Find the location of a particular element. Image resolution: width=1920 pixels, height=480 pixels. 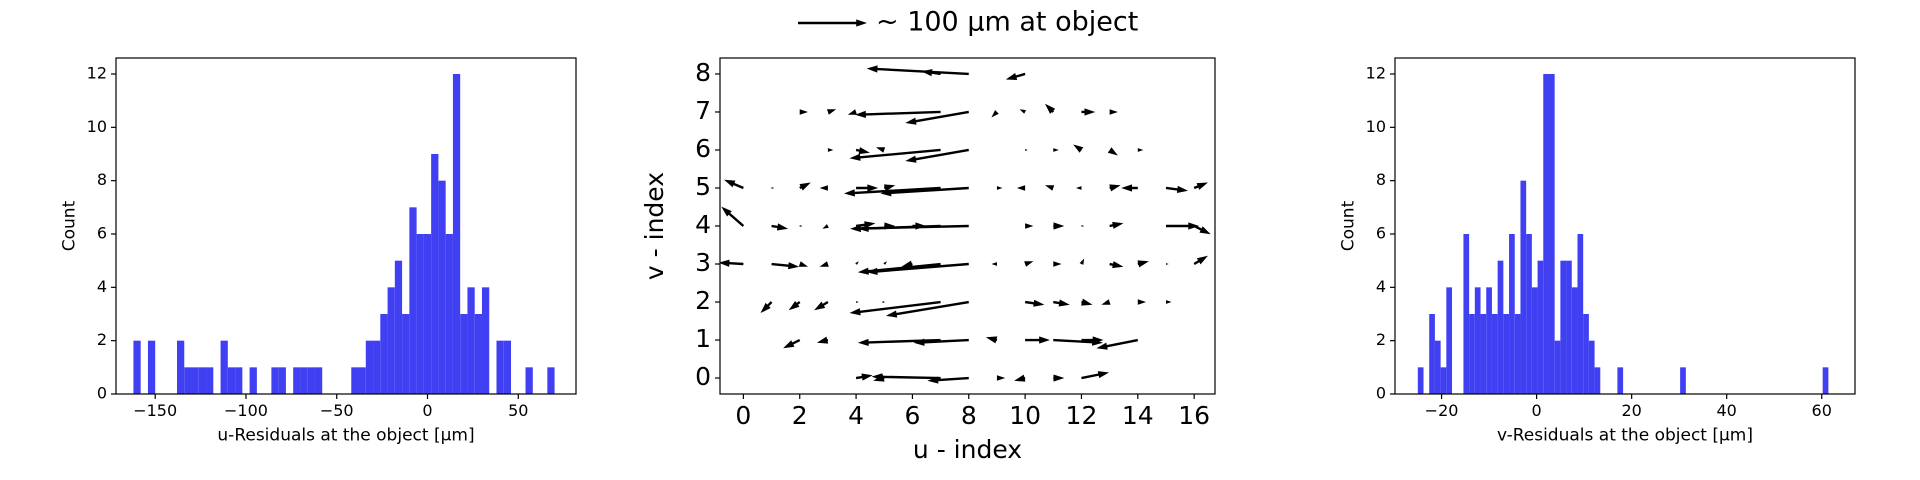

x-tick-label: 40 is located at coordinates (1727, 410).